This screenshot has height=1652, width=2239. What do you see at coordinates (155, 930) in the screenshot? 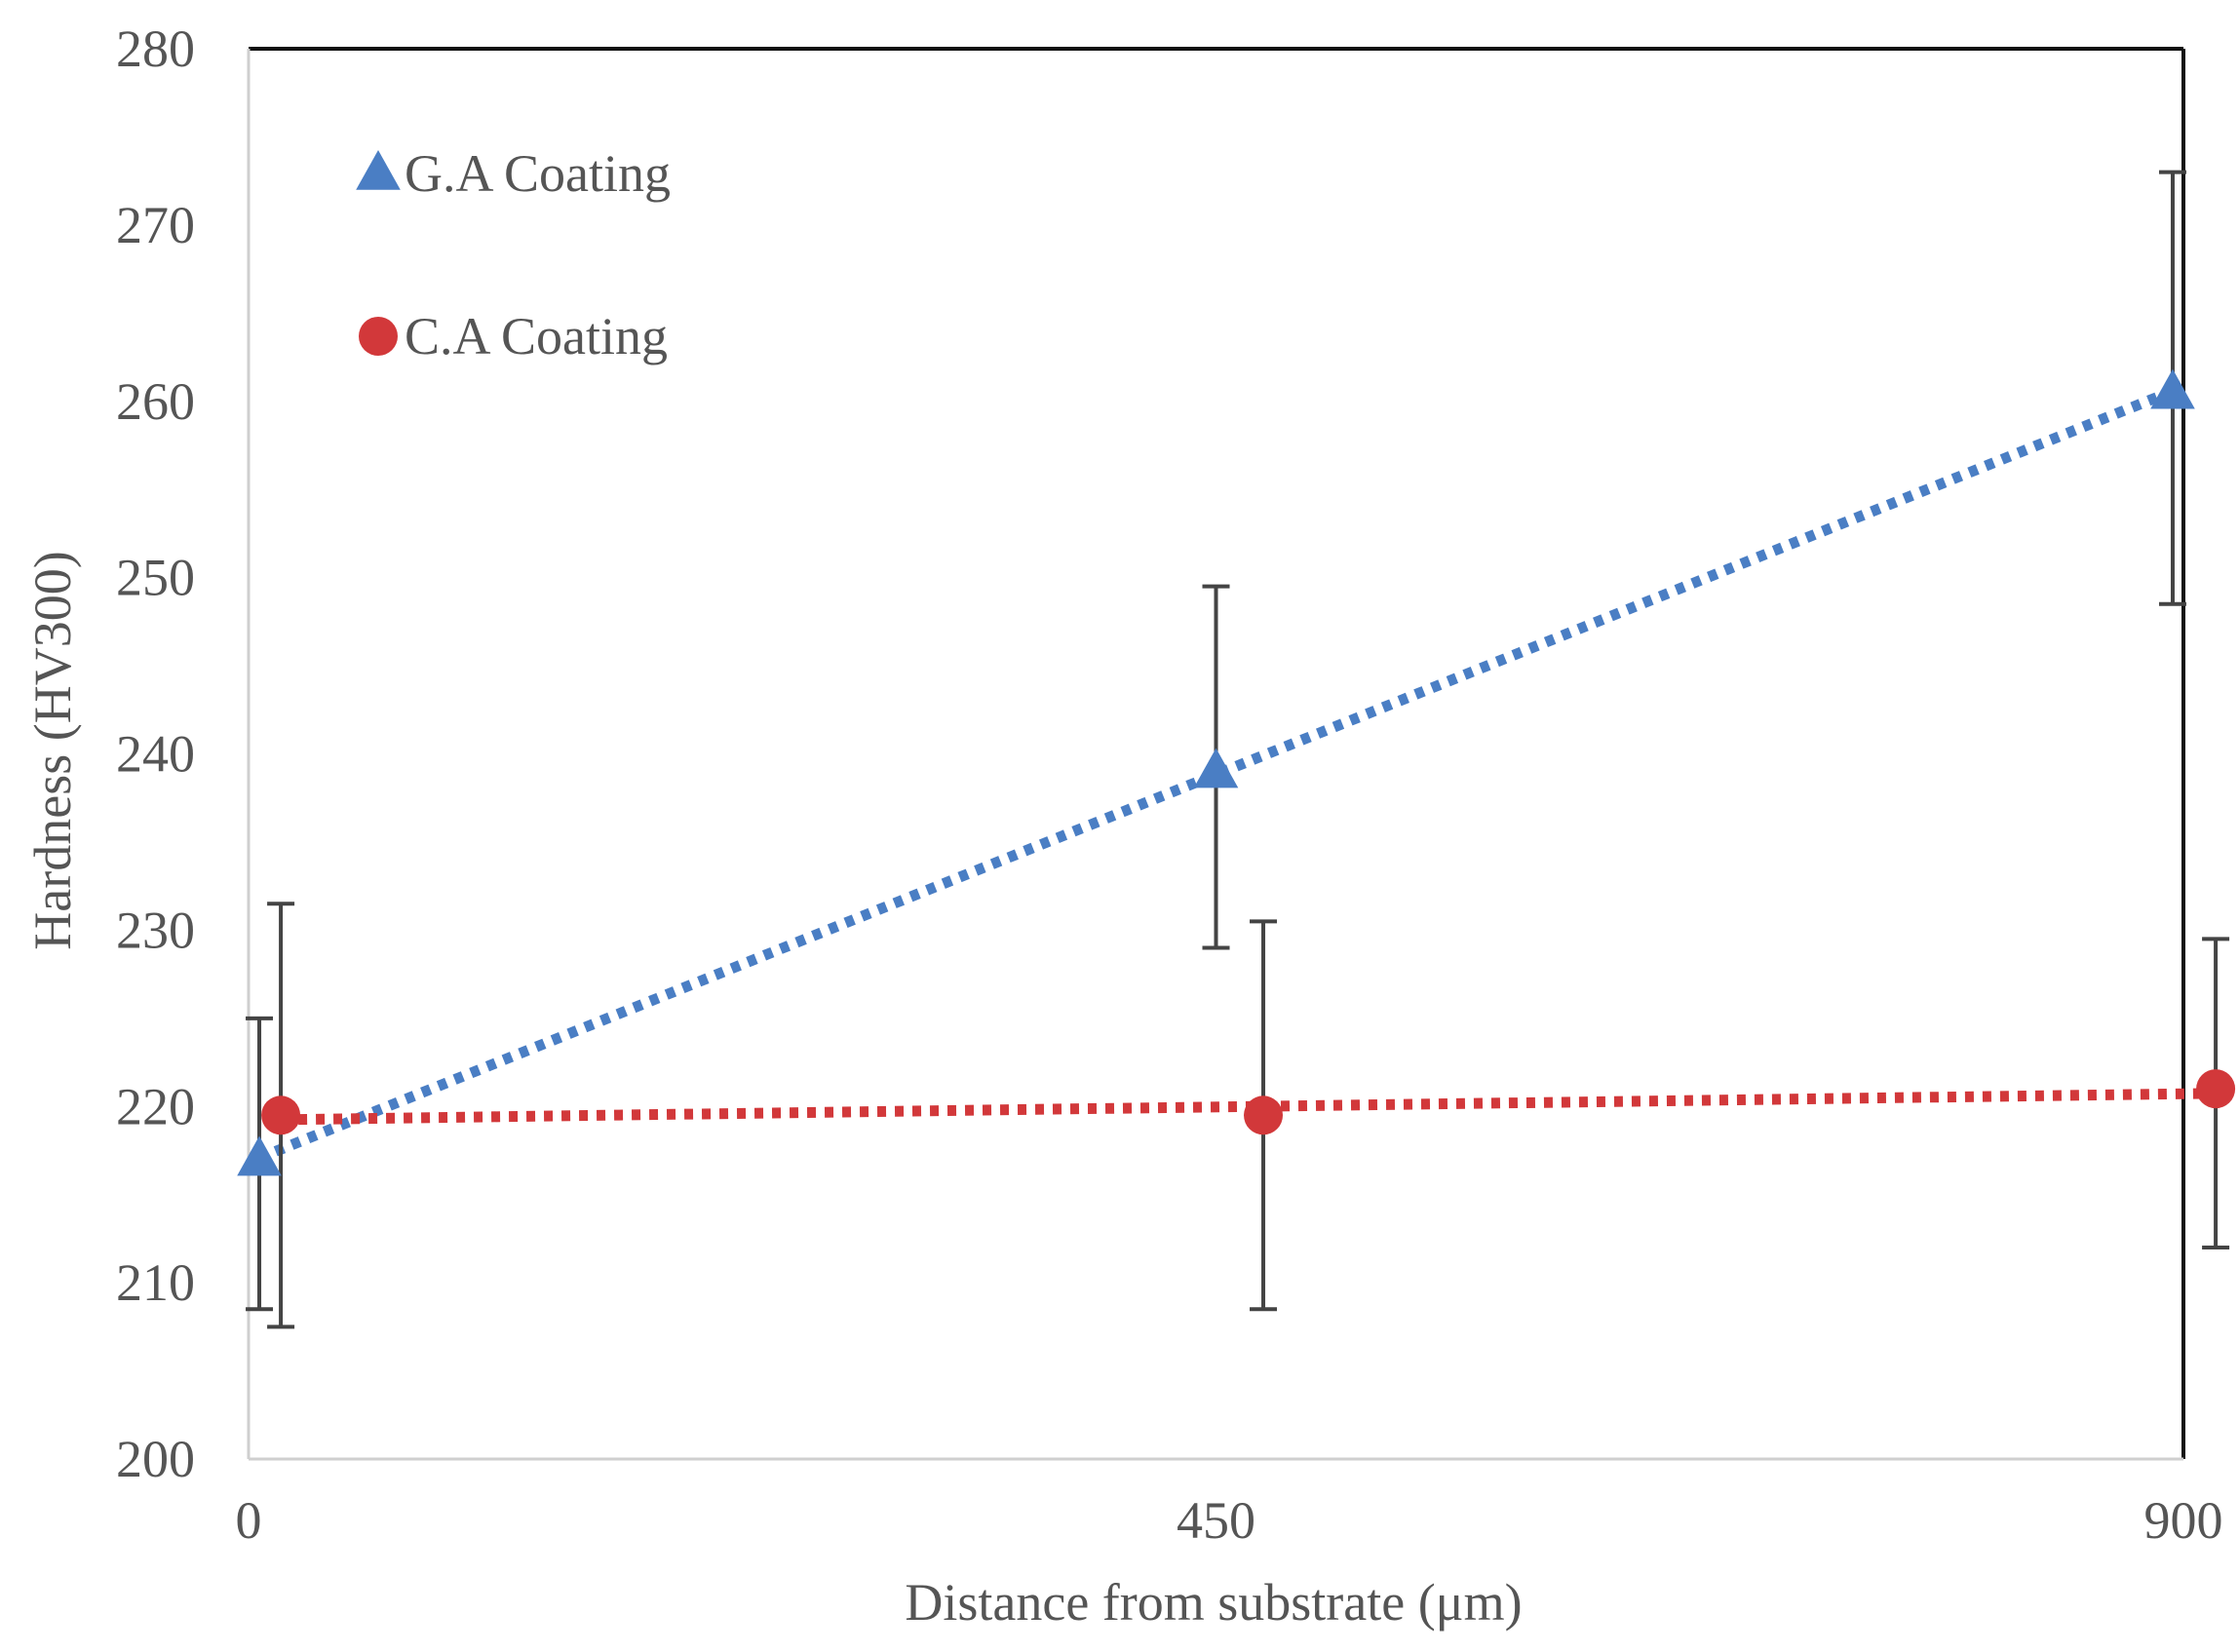
I see `y-tick-label: 230` at bounding box center [155, 930].